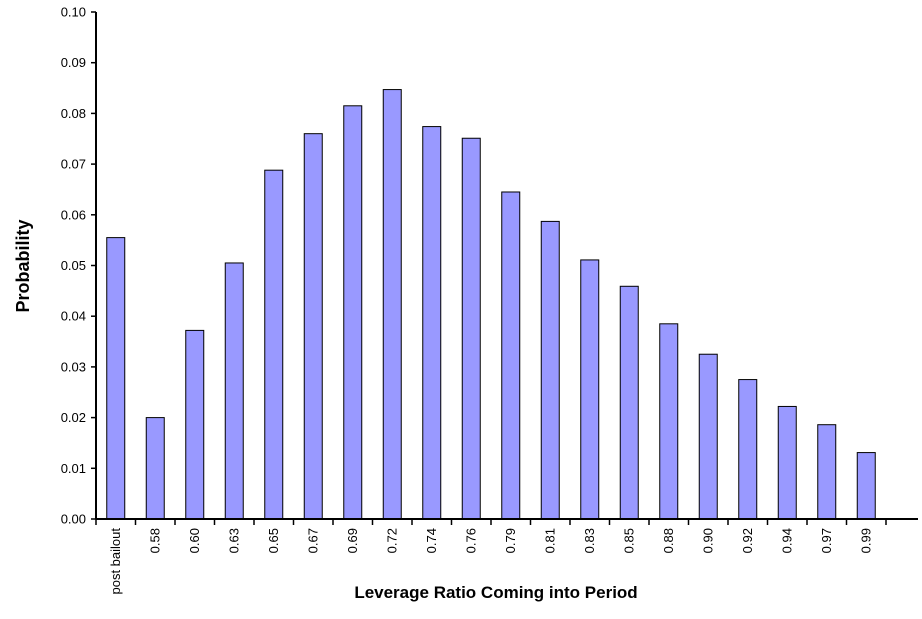 This screenshot has width=922, height=619. What do you see at coordinates (707, 540) in the screenshot?
I see `x-tick-label: 0.90` at bounding box center [707, 540].